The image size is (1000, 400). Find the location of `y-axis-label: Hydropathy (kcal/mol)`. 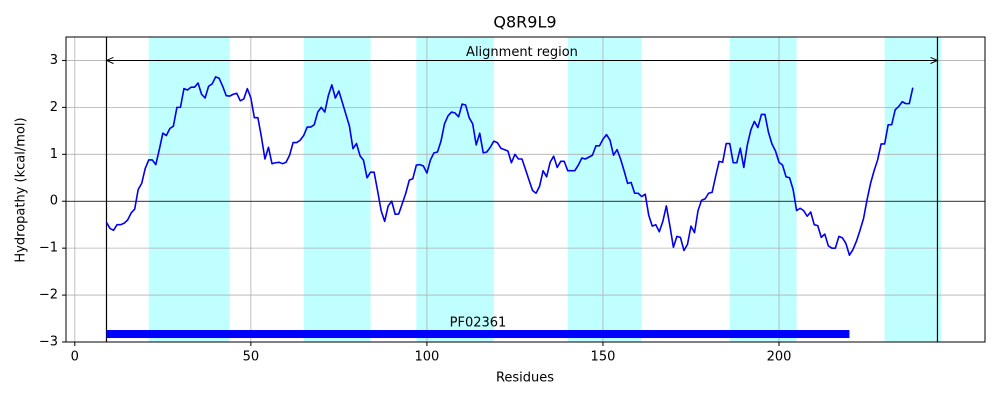

y-axis-label: Hydropathy (kcal/mol) is located at coordinates (21, 189).